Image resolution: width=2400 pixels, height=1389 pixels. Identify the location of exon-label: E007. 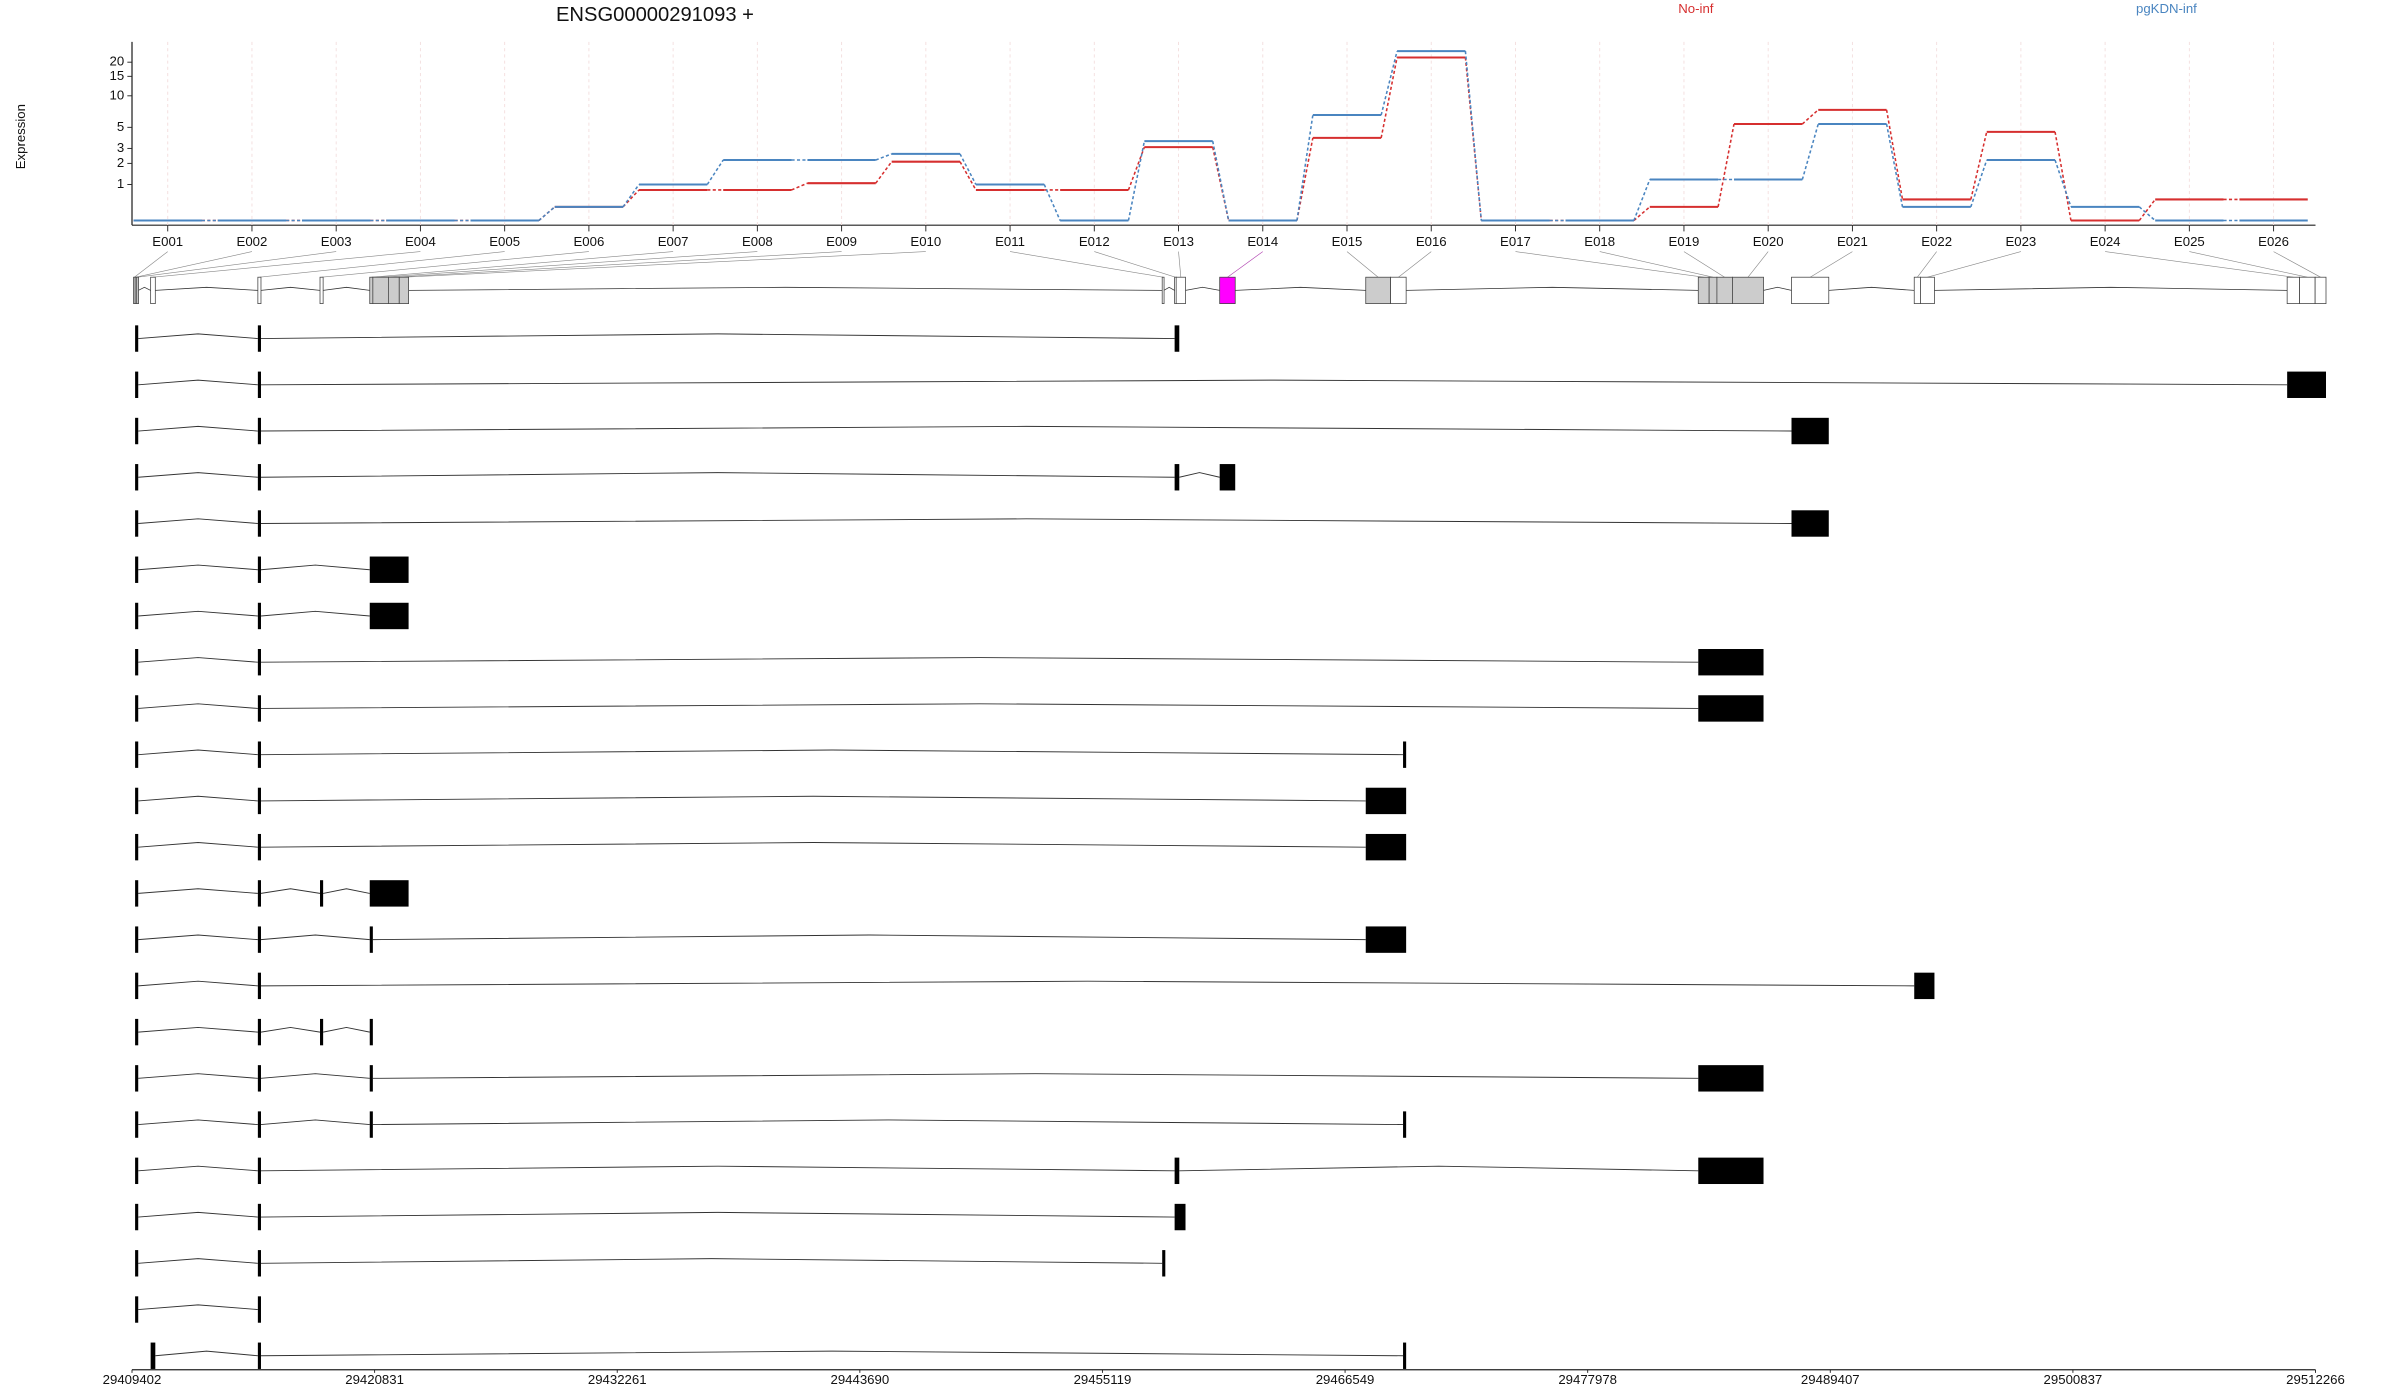
(673, 241).